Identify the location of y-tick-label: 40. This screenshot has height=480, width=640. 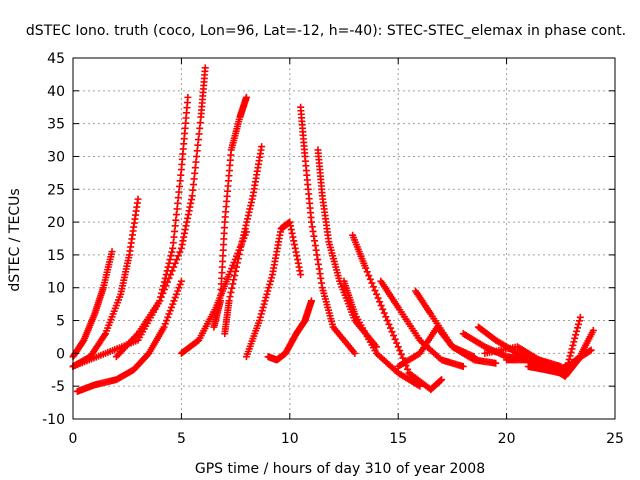
(56, 92).